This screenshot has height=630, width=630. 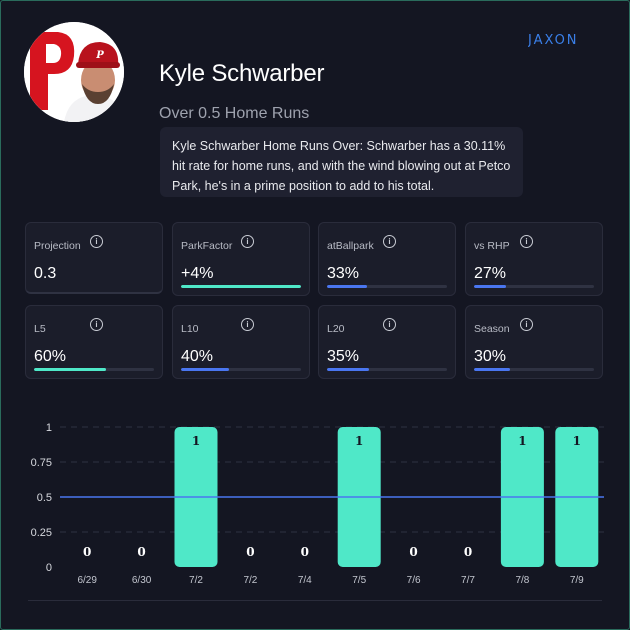 What do you see at coordinates (50, 356) in the screenshot?
I see `stat-value: 60%` at bounding box center [50, 356].